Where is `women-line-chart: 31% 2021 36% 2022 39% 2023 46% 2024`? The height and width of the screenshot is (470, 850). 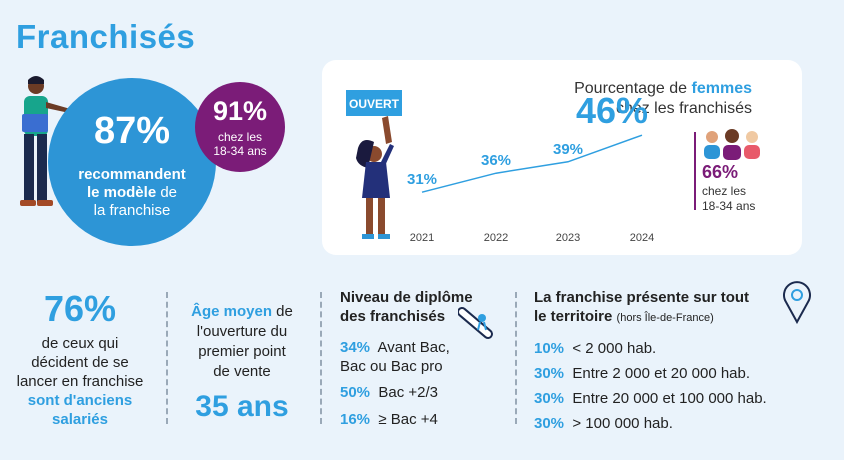 women-line-chart: 31% 2021 36% 2022 39% 2023 46% 2024 is located at coordinates (530, 167).